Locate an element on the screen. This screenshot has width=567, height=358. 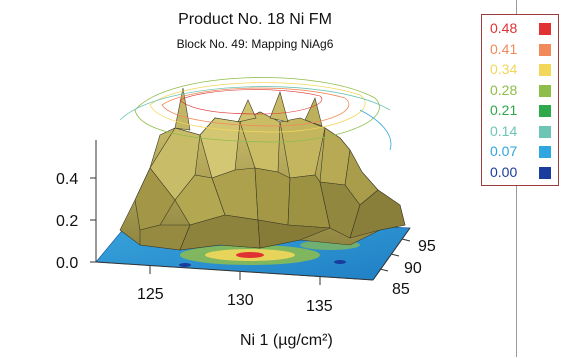
x-tick-label: 125 is located at coordinates (150, 294).